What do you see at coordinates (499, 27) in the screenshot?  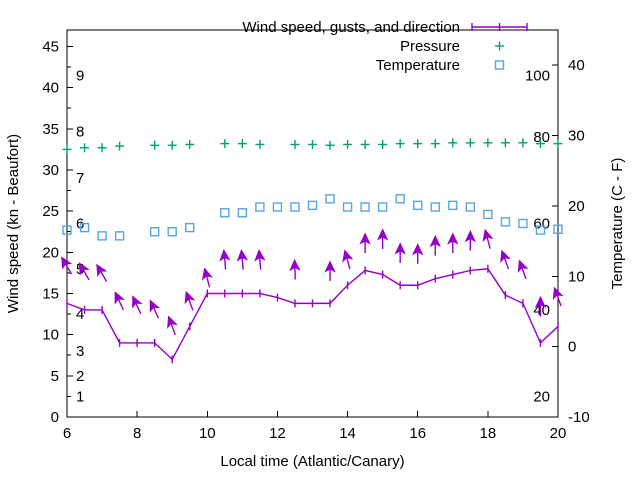 I see `legend-sample-line` at bounding box center [499, 27].